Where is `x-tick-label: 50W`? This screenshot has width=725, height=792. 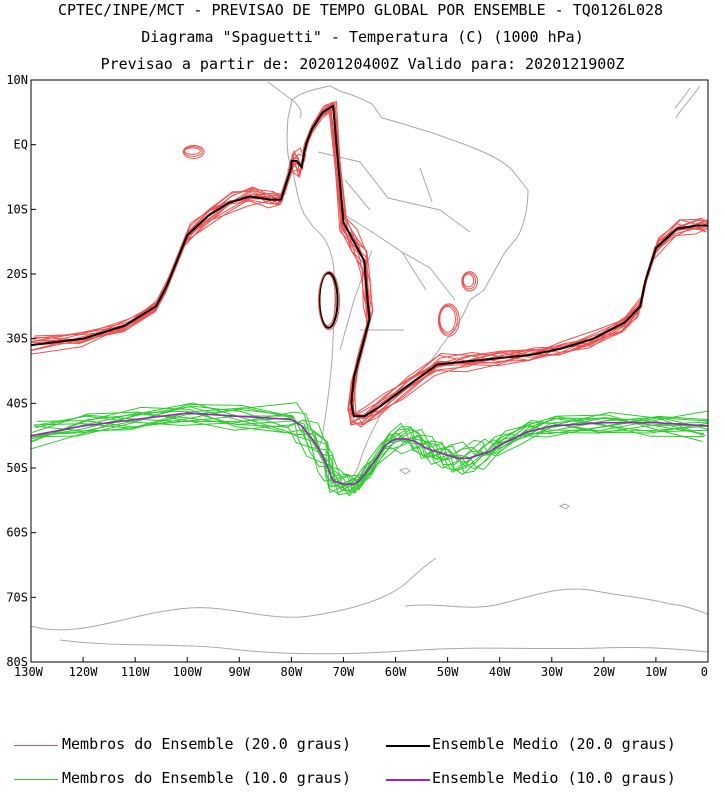 x-tick-label: 50W is located at coordinates (448, 672).